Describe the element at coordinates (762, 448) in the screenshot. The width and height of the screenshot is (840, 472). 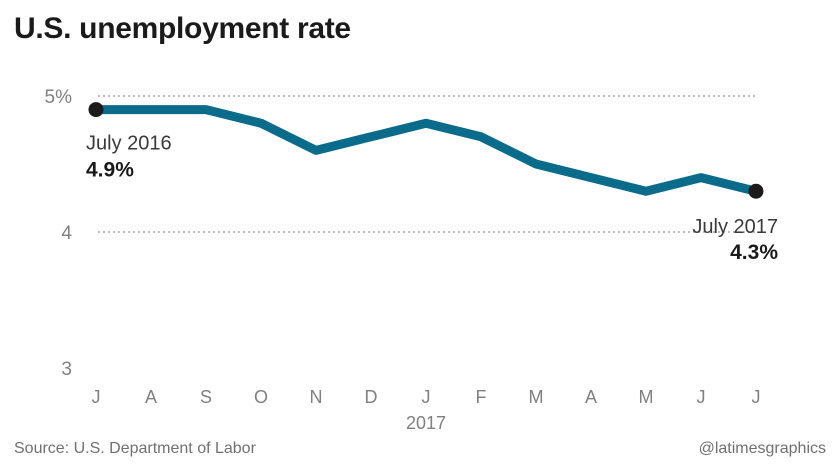
I see `credit-handle: @latimesgraphics` at that location.